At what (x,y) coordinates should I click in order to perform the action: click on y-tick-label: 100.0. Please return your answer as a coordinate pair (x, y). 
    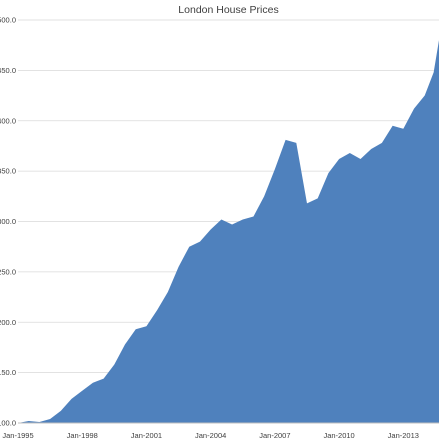
    Looking at the image, I should click on (8, 423).